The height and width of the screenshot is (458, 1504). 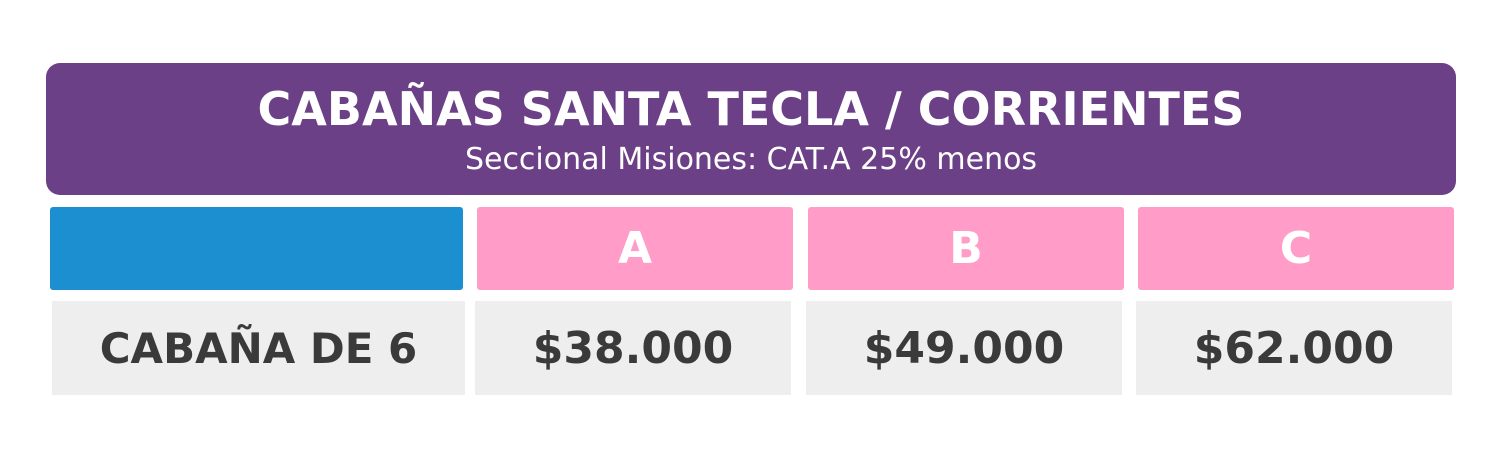 What do you see at coordinates (751, 159) in the screenshot?
I see `subtitle: Seccional Misiones: CAT.A 25% menos` at bounding box center [751, 159].